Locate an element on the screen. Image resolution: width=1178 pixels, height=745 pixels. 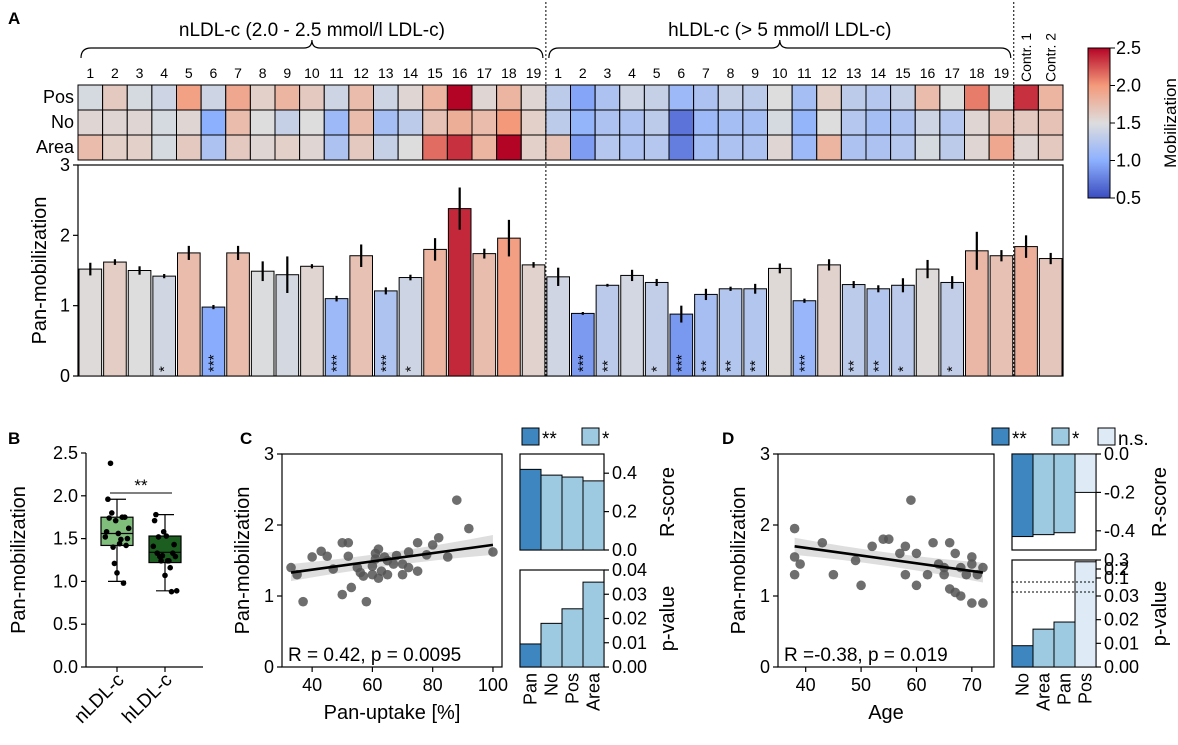
category-label: 16 is located at coordinates (928, 73).